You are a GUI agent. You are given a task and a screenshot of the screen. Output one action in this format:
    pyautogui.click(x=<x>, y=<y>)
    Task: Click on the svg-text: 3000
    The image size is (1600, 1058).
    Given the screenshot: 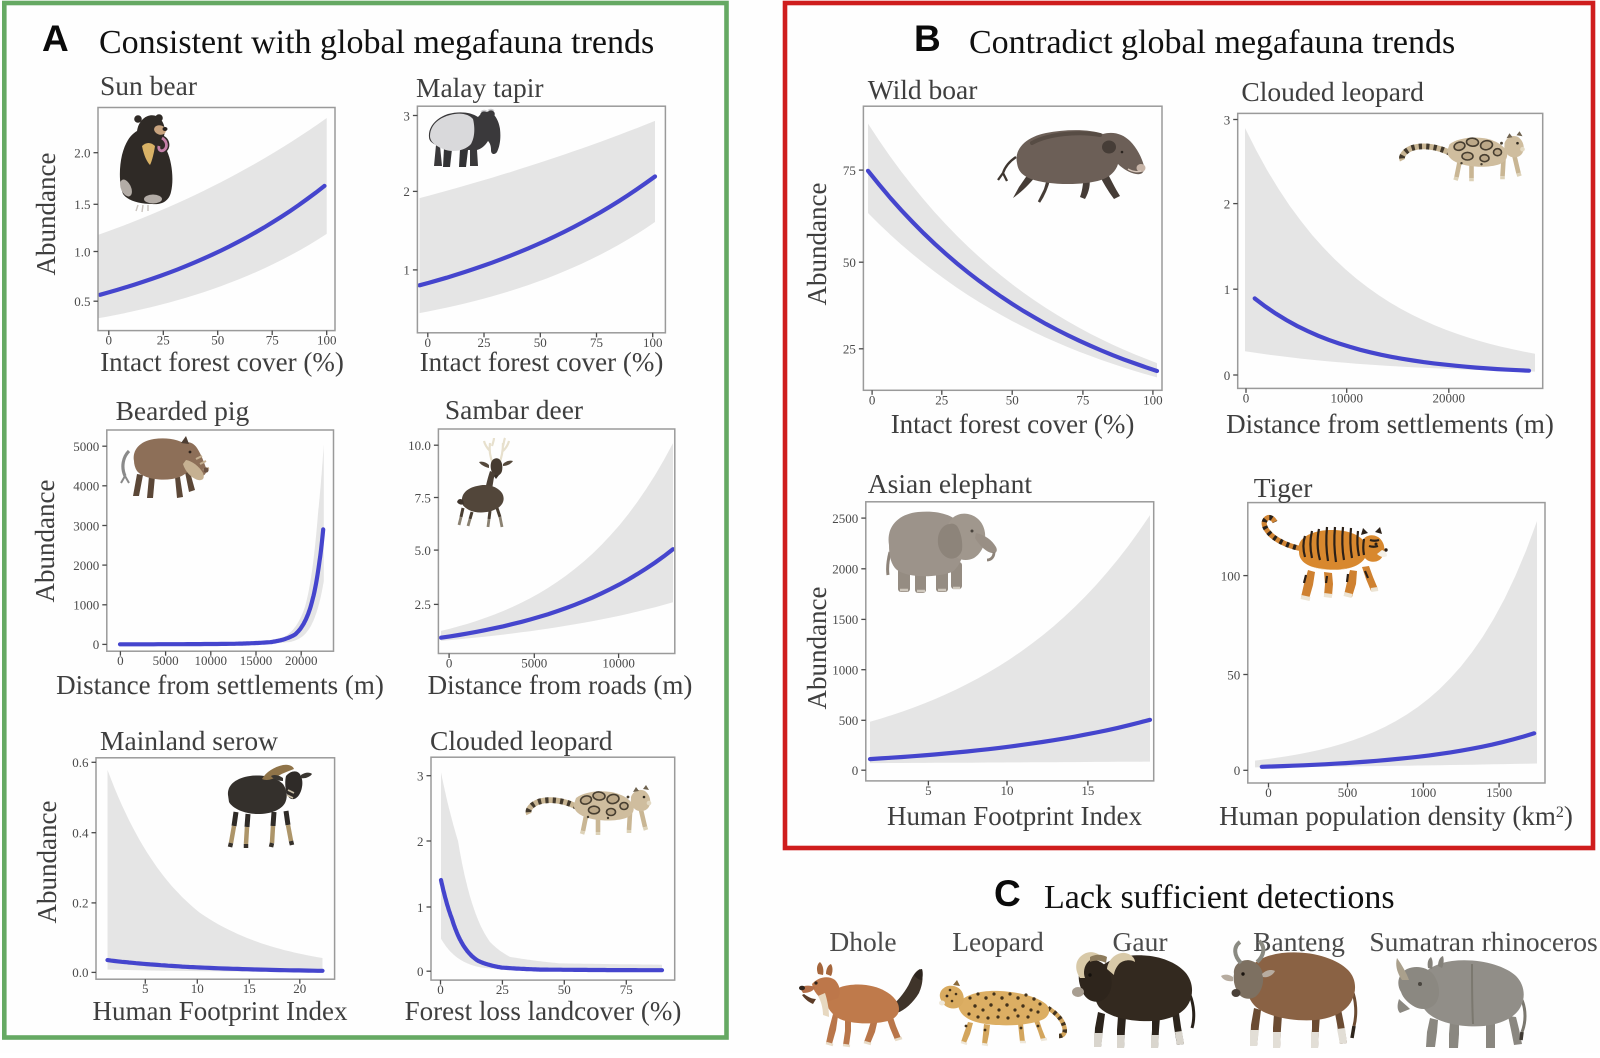 What is the action you would take?
    pyautogui.click(x=86, y=525)
    